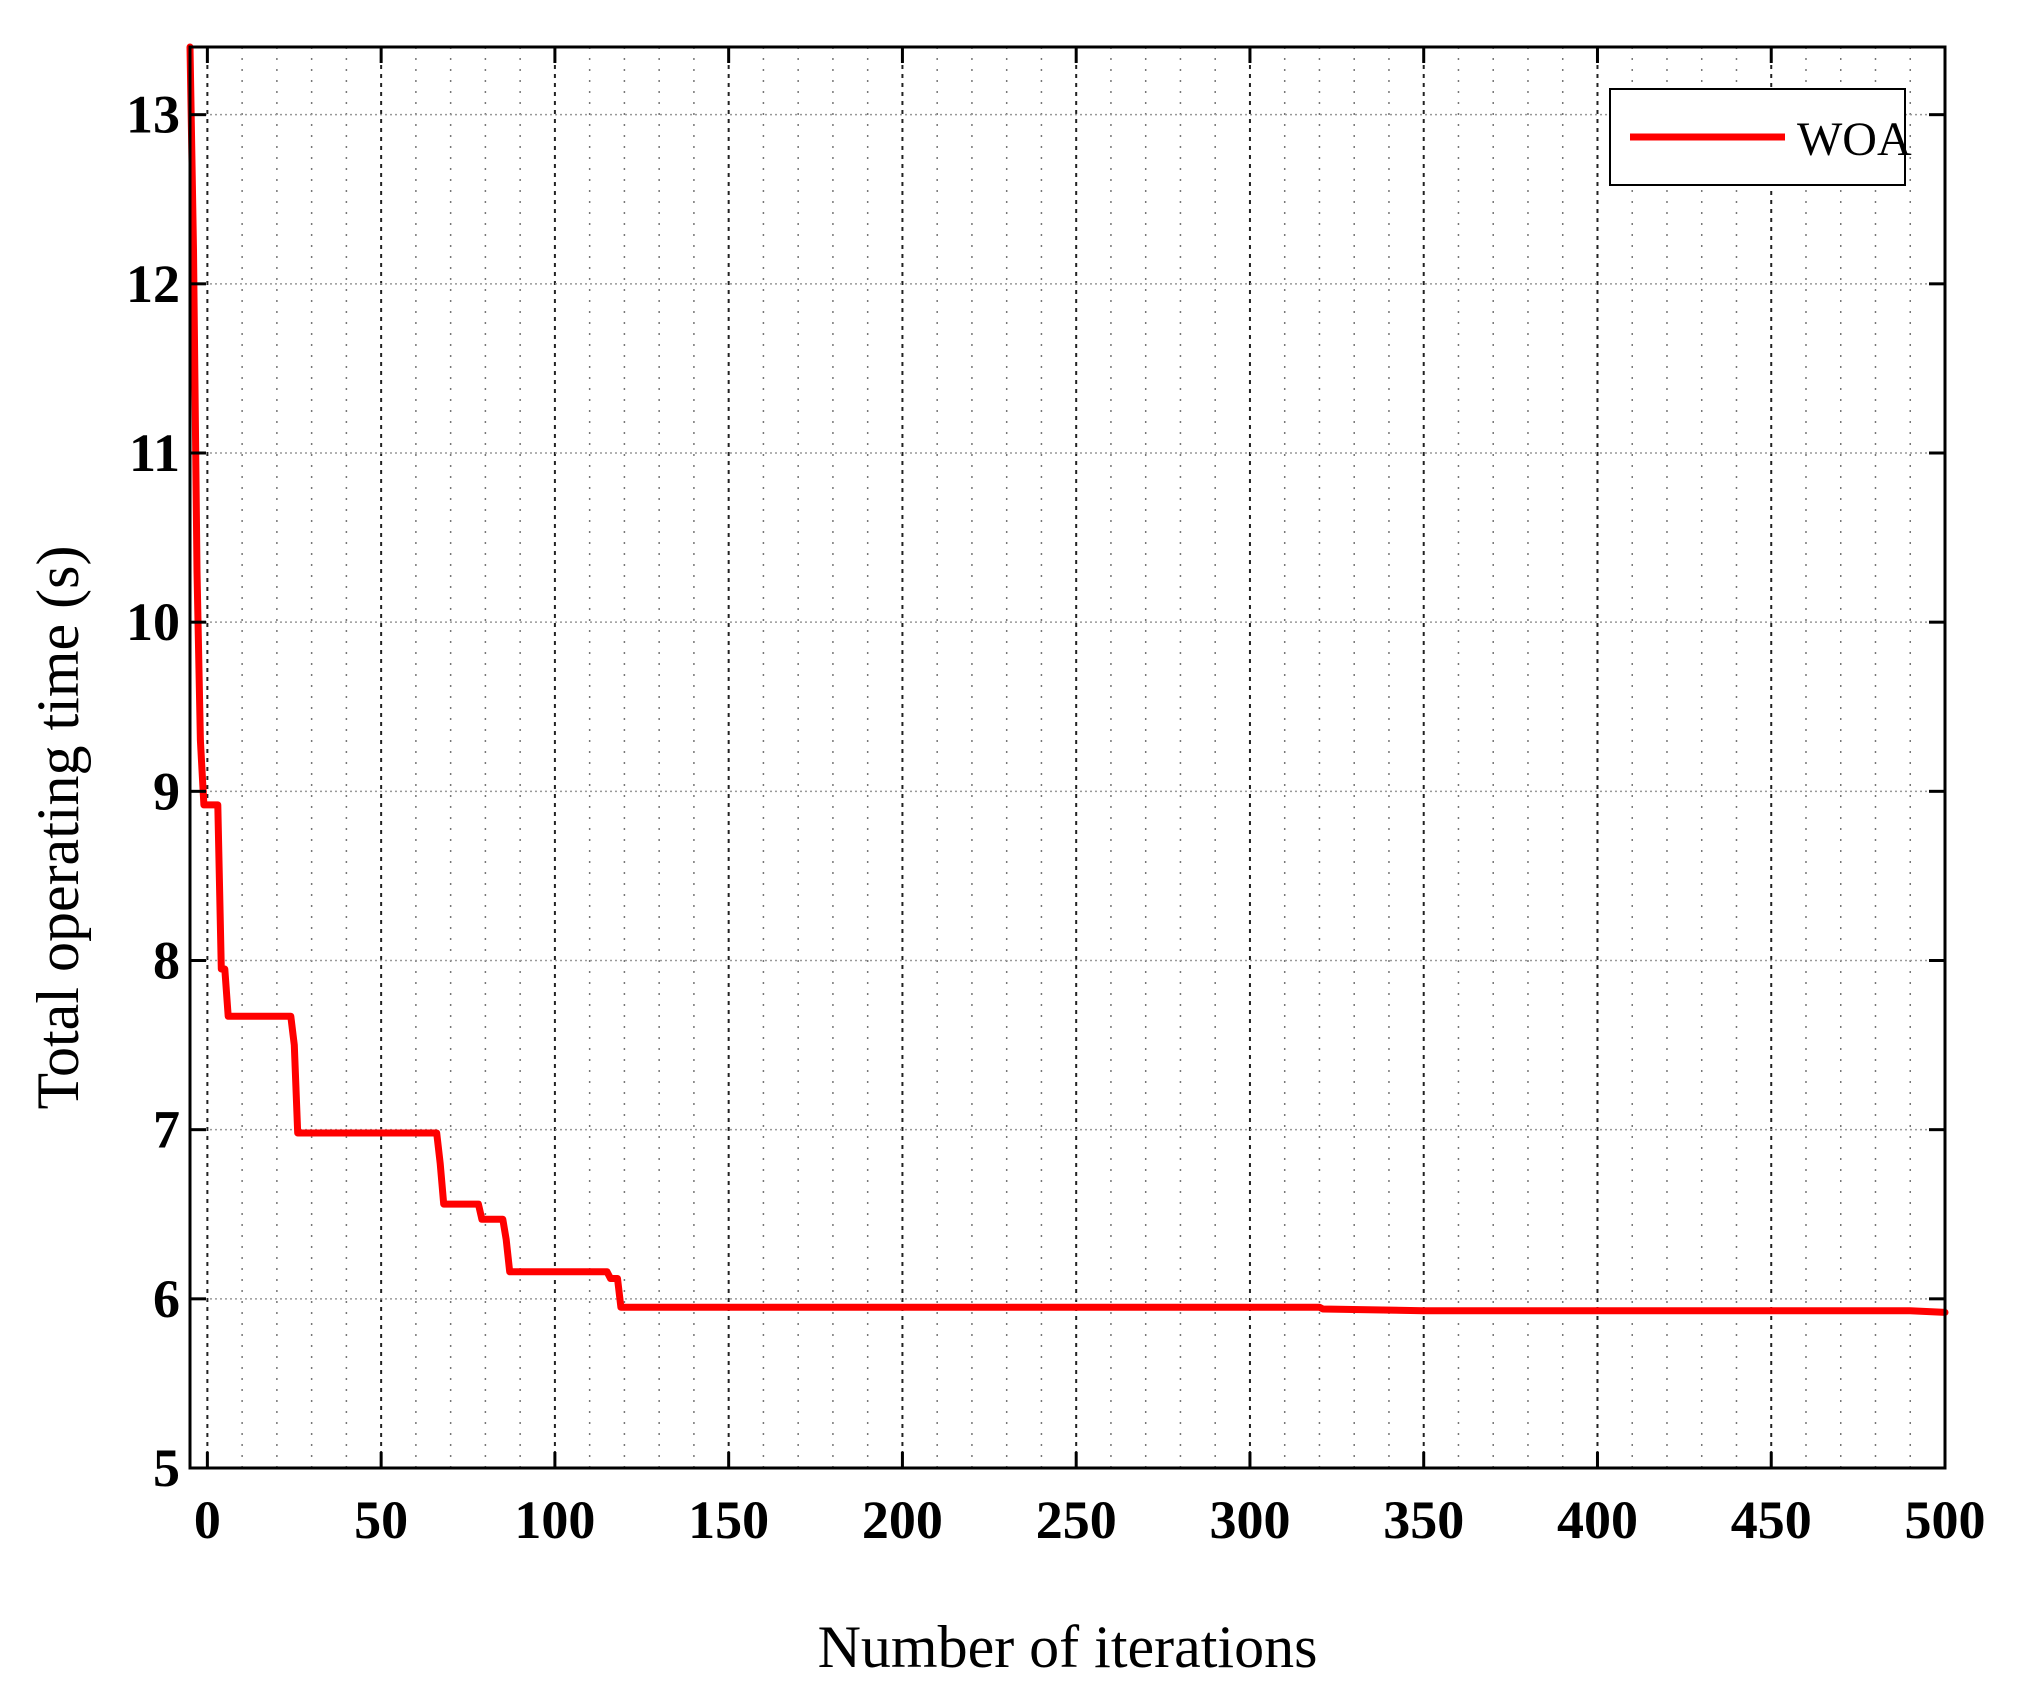 The height and width of the screenshot is (1701, 2022). I want to click on legend-label-woa: WOA, so click(1854, 139).